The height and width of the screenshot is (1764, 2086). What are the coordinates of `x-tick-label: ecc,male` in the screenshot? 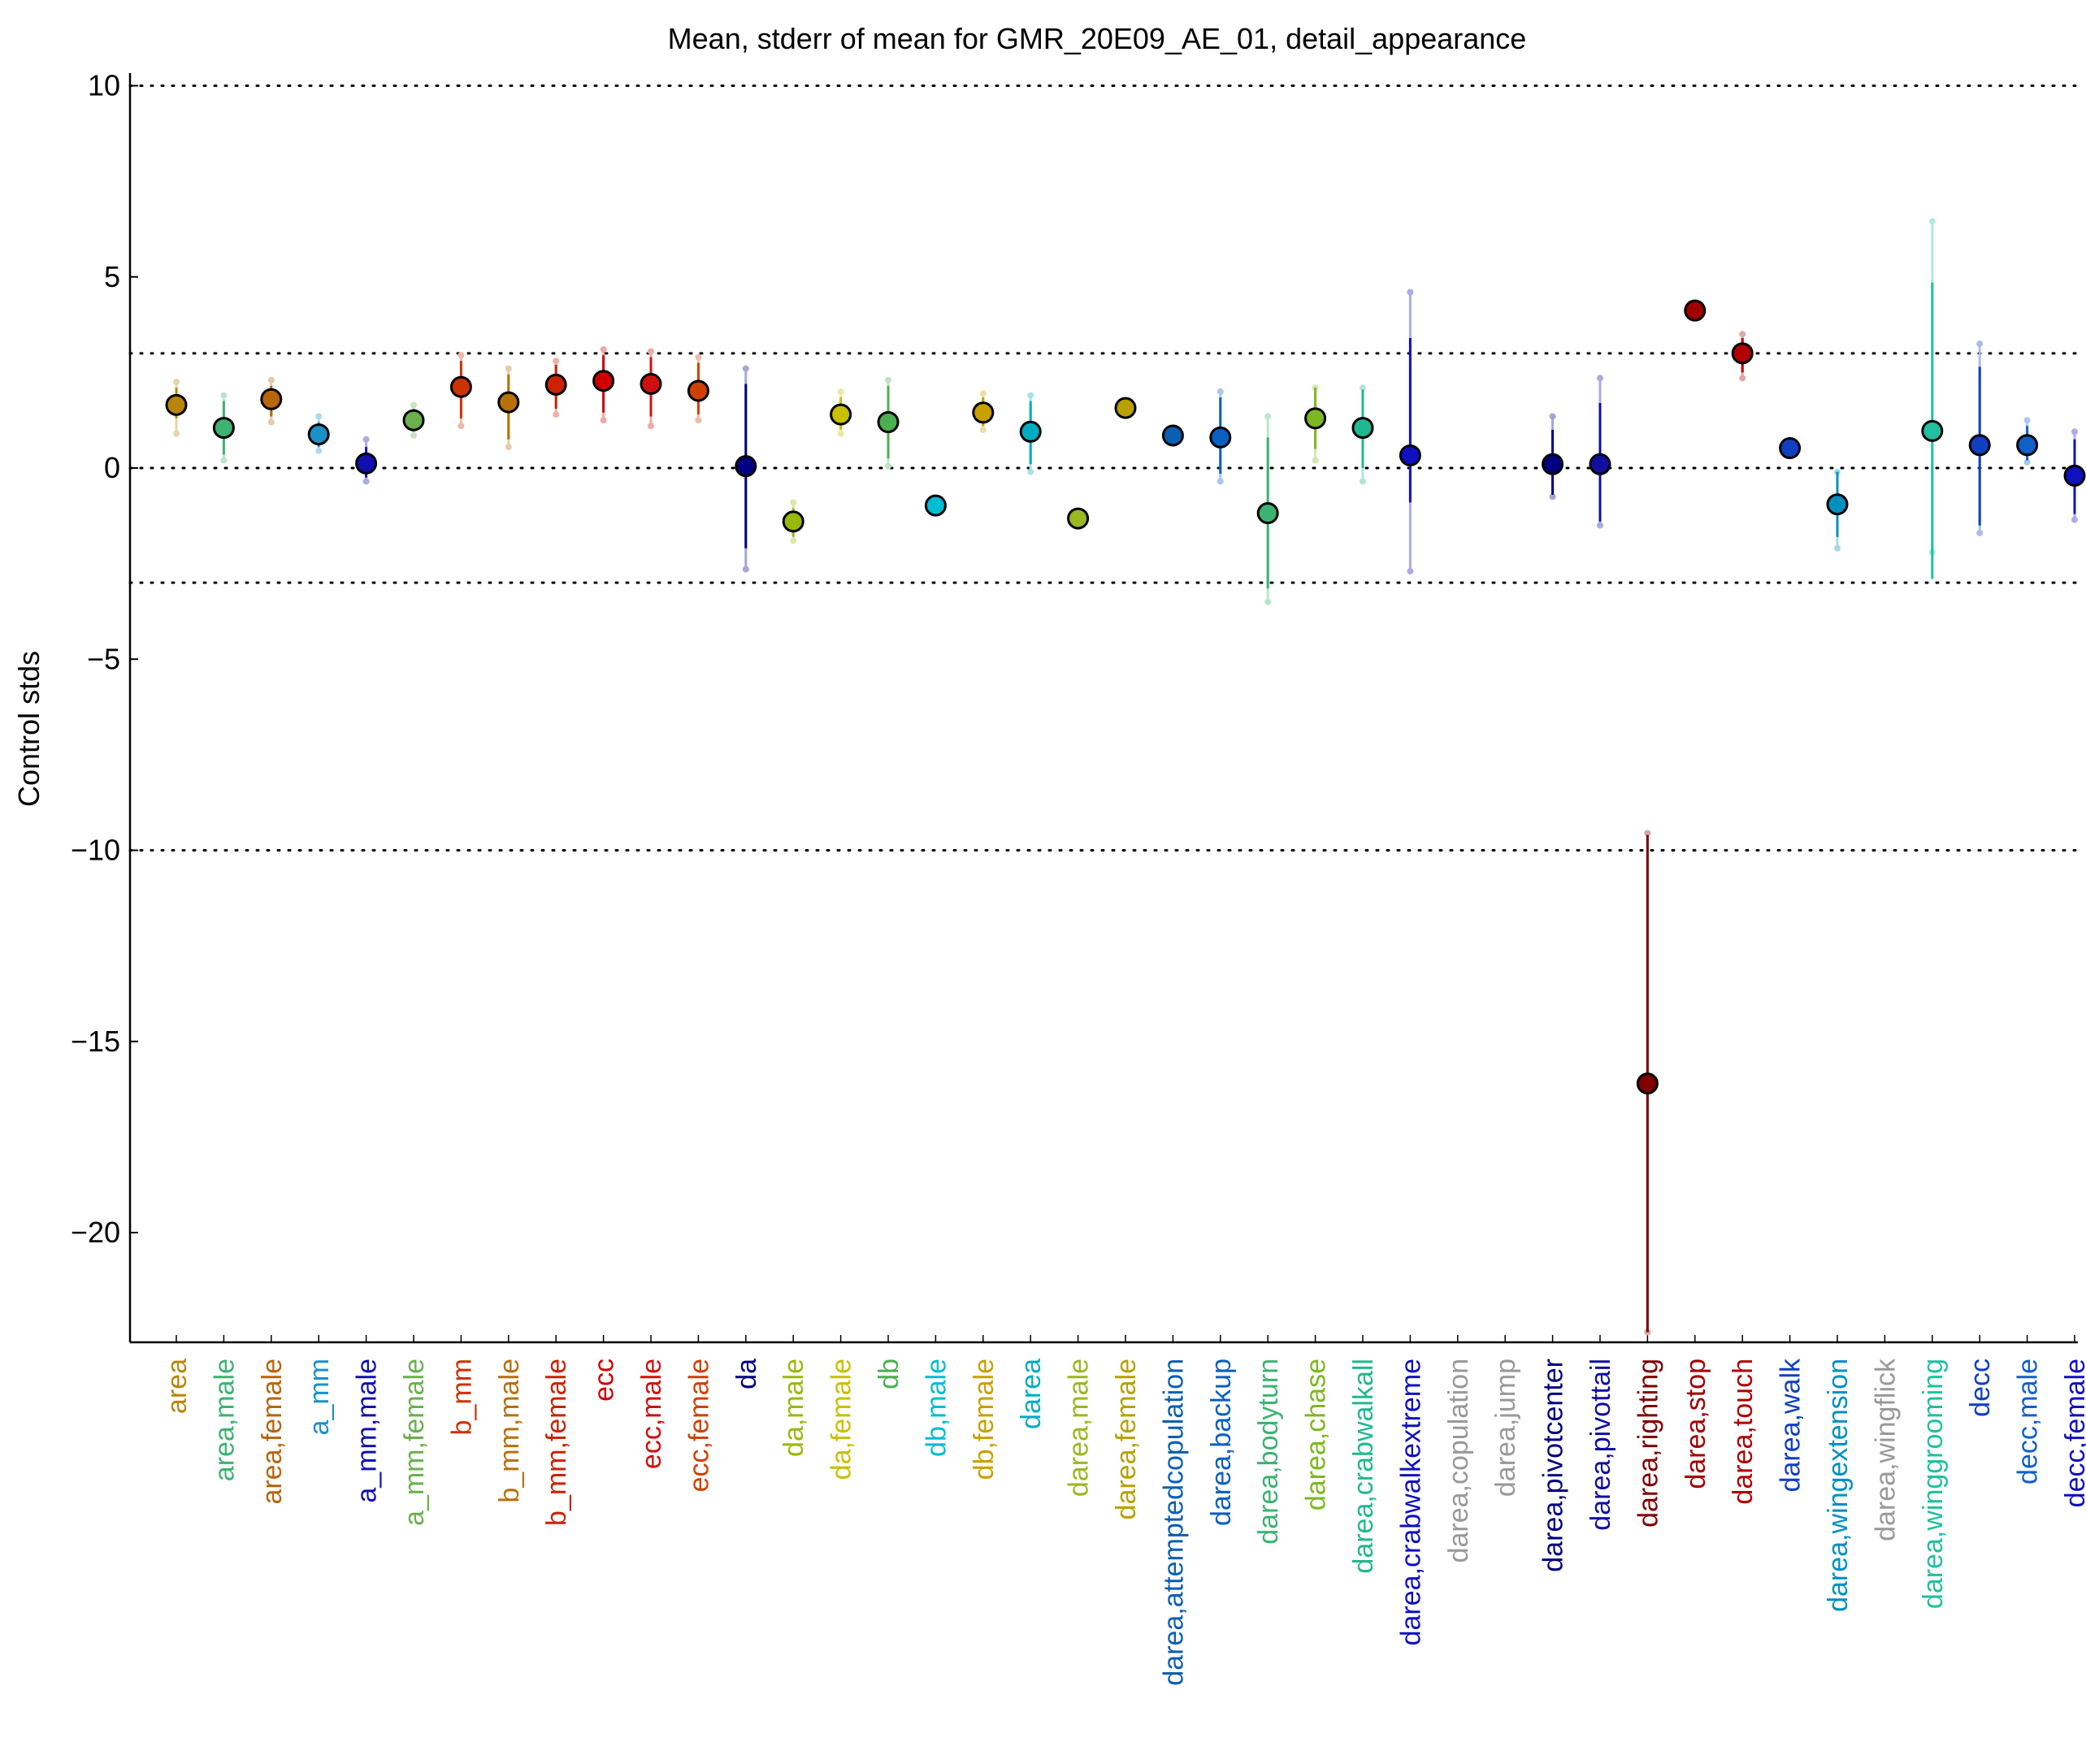 It's located at (651, 1414).